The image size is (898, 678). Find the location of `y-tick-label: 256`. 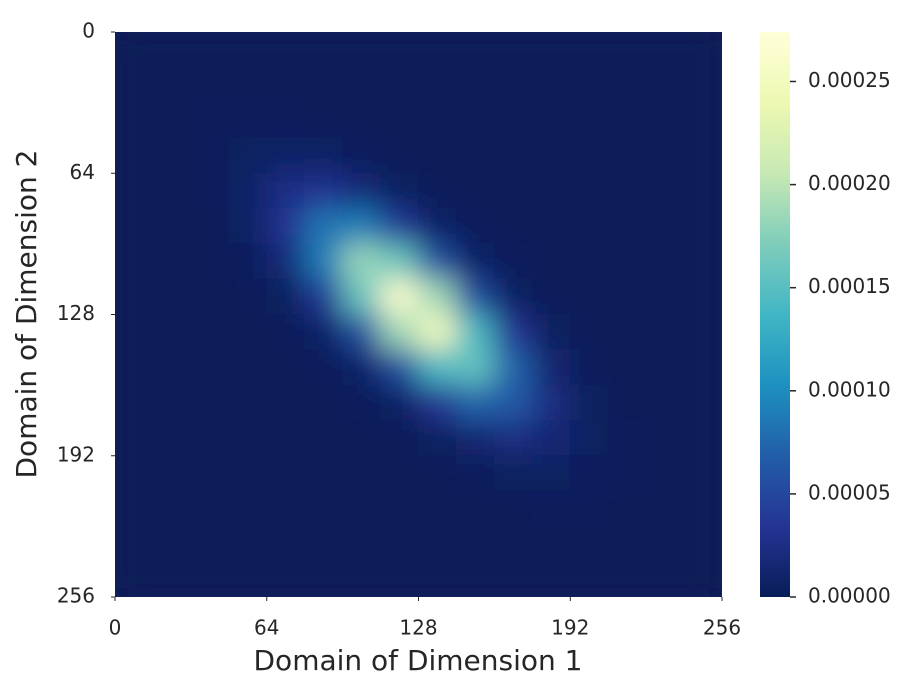

y-tick-label: 256 is located at coordinates (76, 596).